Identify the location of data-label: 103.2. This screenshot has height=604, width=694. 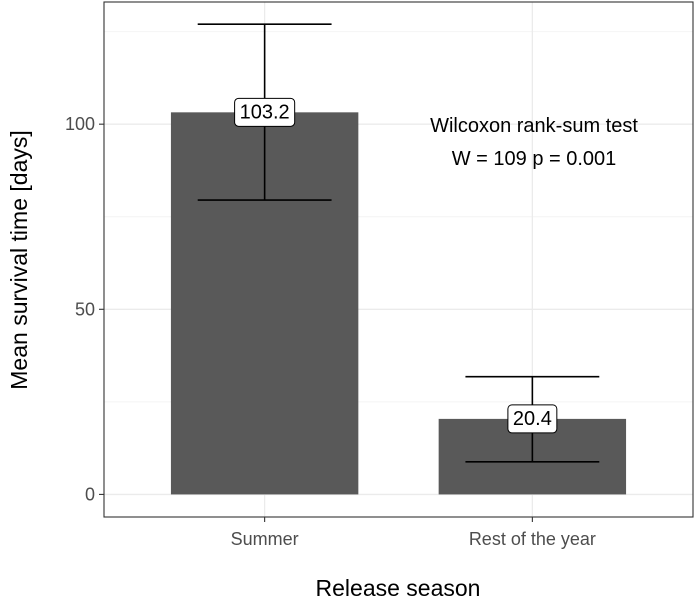
(265, 112).